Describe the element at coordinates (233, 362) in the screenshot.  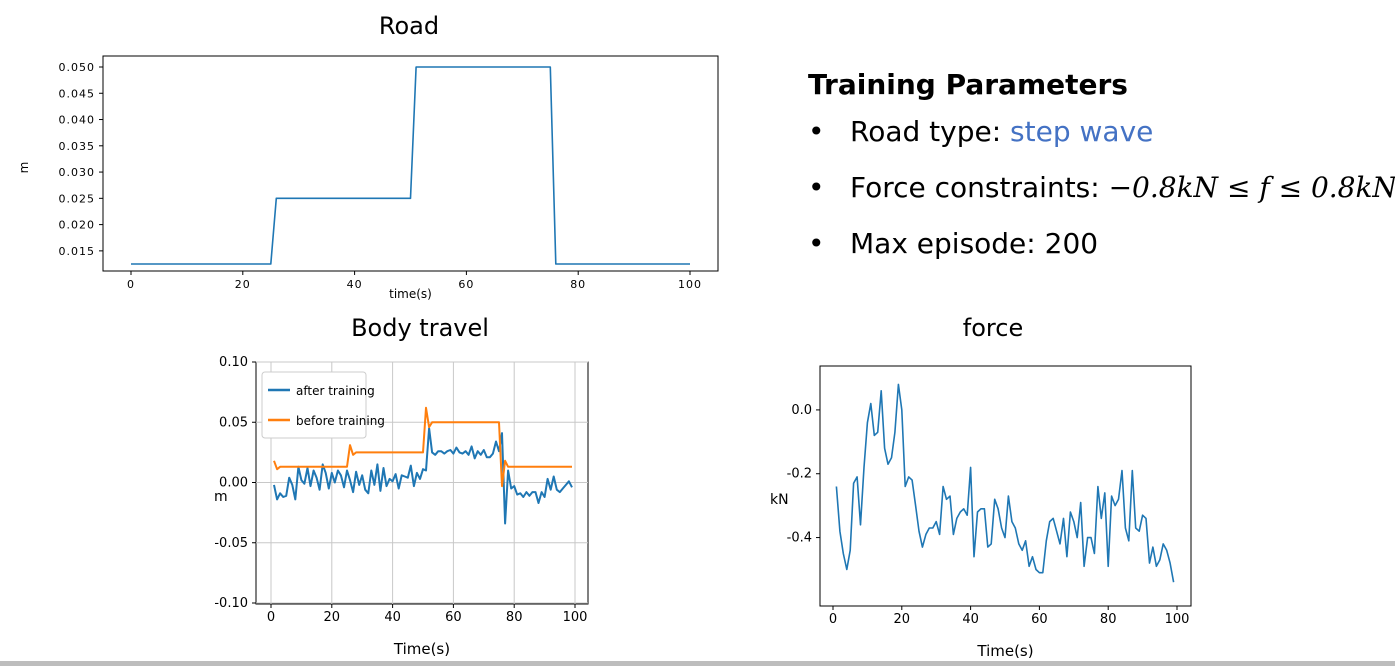
I see `y-tick-label: 0.10` at that location.